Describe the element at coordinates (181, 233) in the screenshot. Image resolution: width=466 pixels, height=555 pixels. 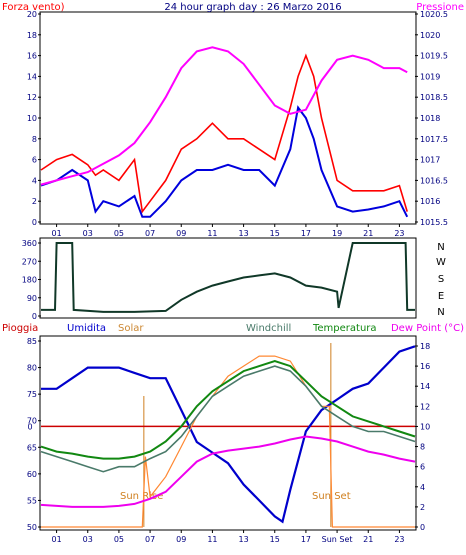
I see `top-x-axis-tick-label: 09` at that location.